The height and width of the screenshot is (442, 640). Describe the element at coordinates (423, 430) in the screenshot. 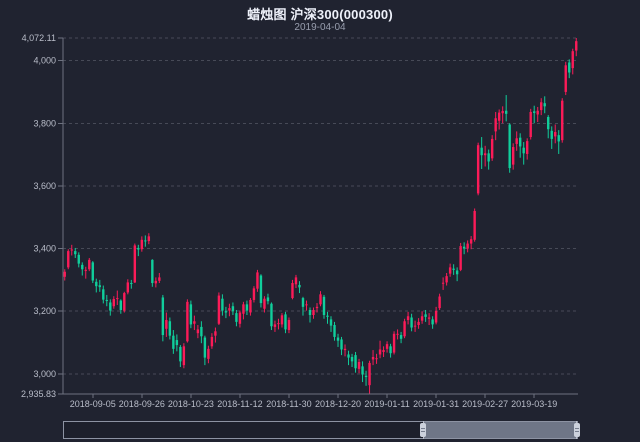

I see `datazoom-left-handle` at that location.